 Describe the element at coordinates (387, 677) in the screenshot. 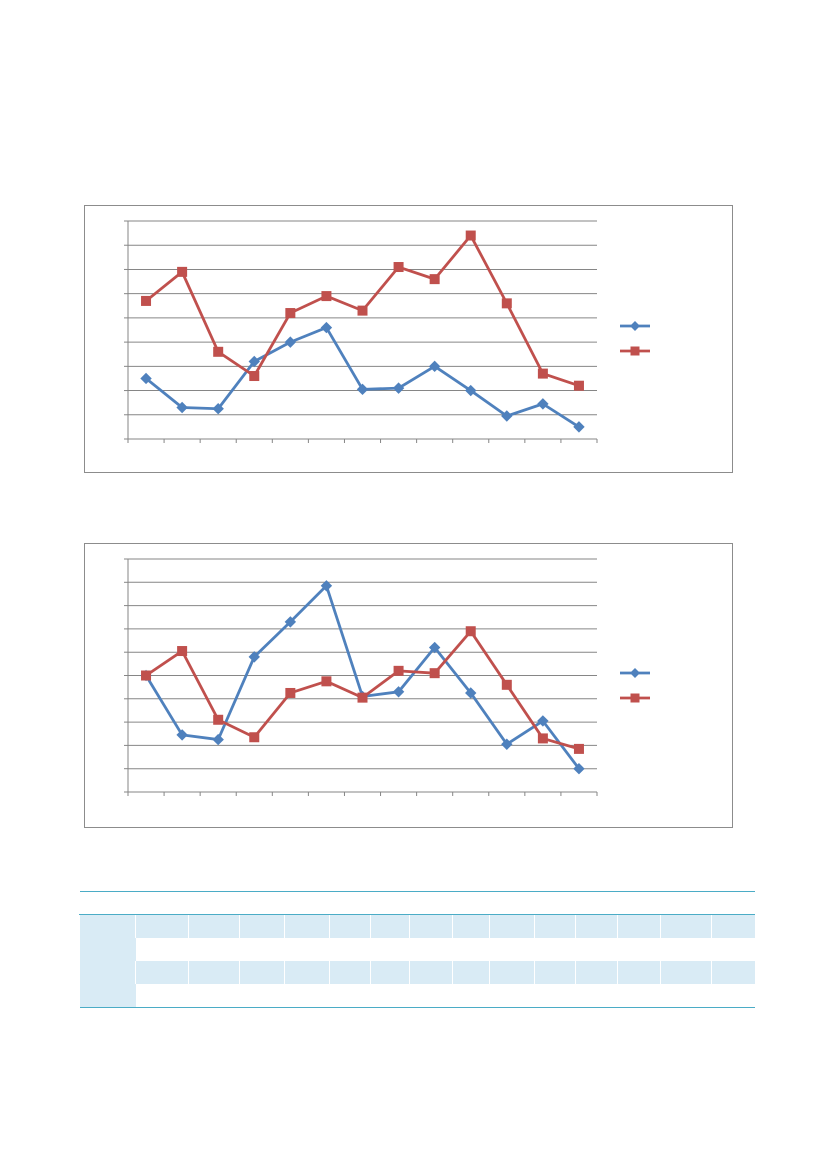

I see `chart-2-svg` at that location.